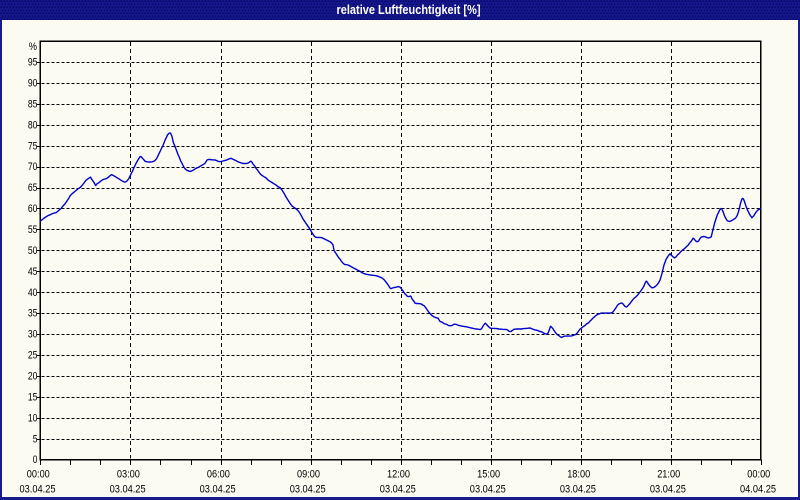 Image resolution: width=800 pixels, height=500 pixels. I want to click on svg-text: 15:00, so click(488, 474).